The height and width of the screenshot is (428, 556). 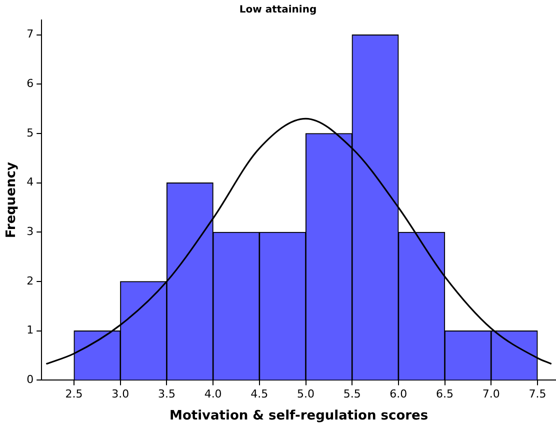 I want to click on x-tick-label: 7.5, so click(x=537, y=394).